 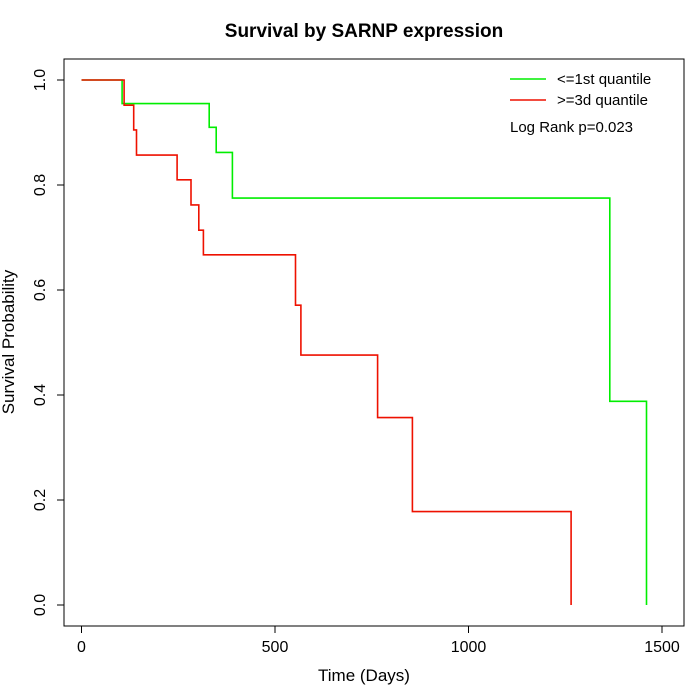 What do you see at coordinates (662, 647) in the screenshot?
I see `x-tick-label: 1500` at bounding box center [662, 647].